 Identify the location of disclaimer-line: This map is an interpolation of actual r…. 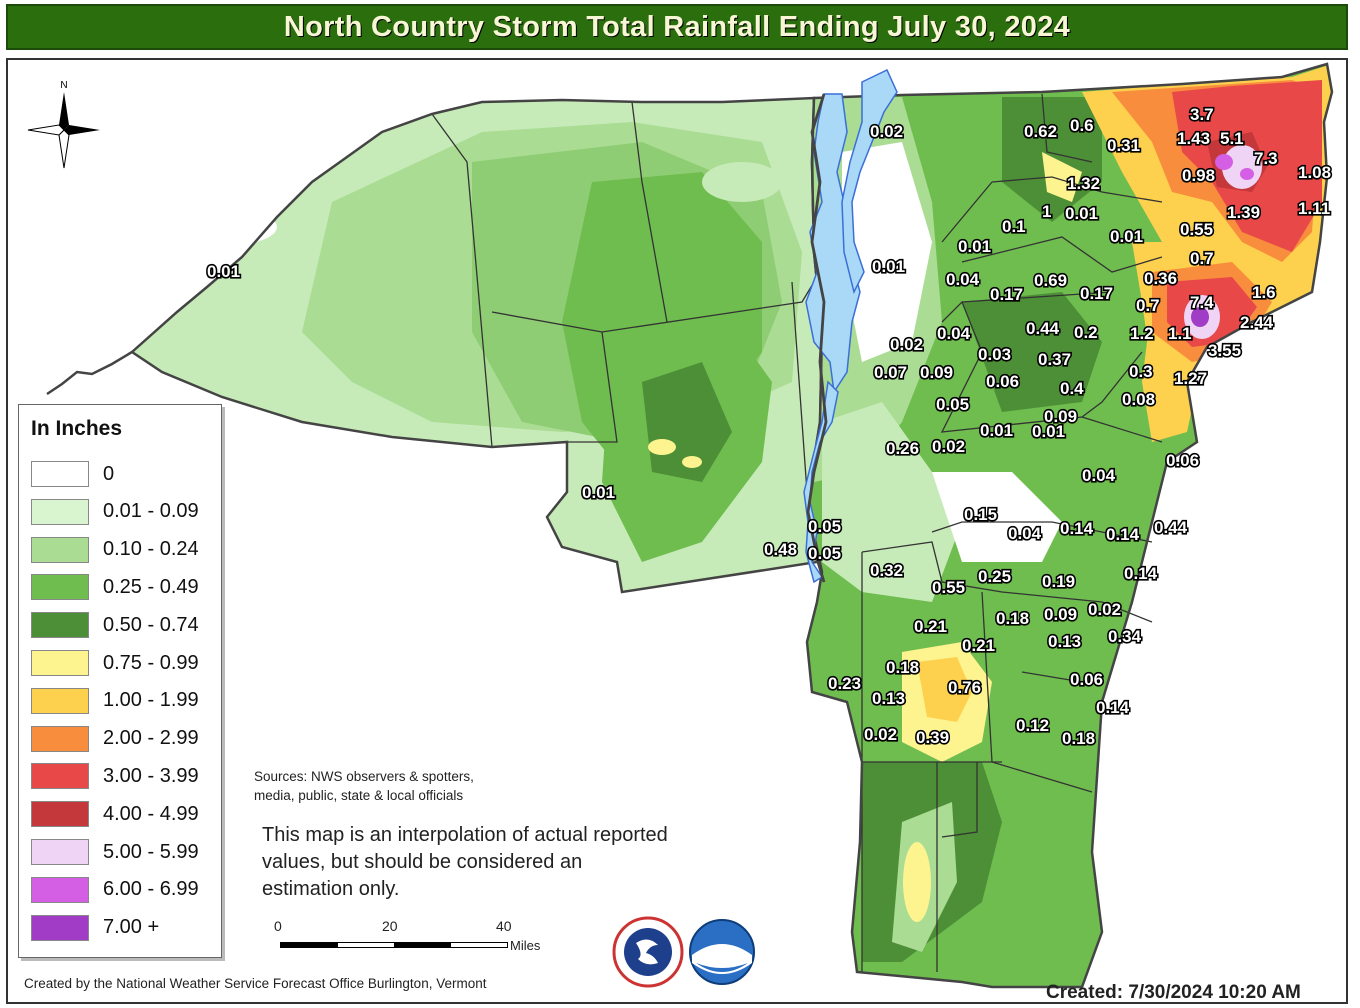
(465, 835).